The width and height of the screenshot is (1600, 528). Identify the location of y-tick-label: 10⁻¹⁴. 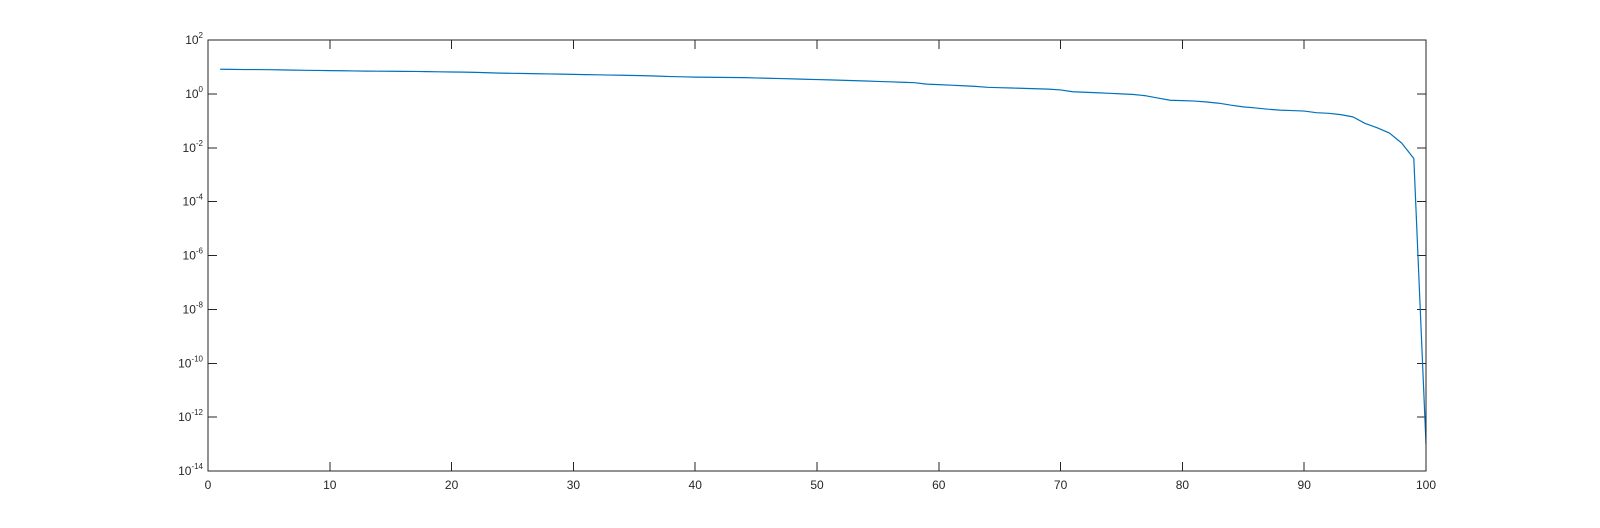
(190, 470).